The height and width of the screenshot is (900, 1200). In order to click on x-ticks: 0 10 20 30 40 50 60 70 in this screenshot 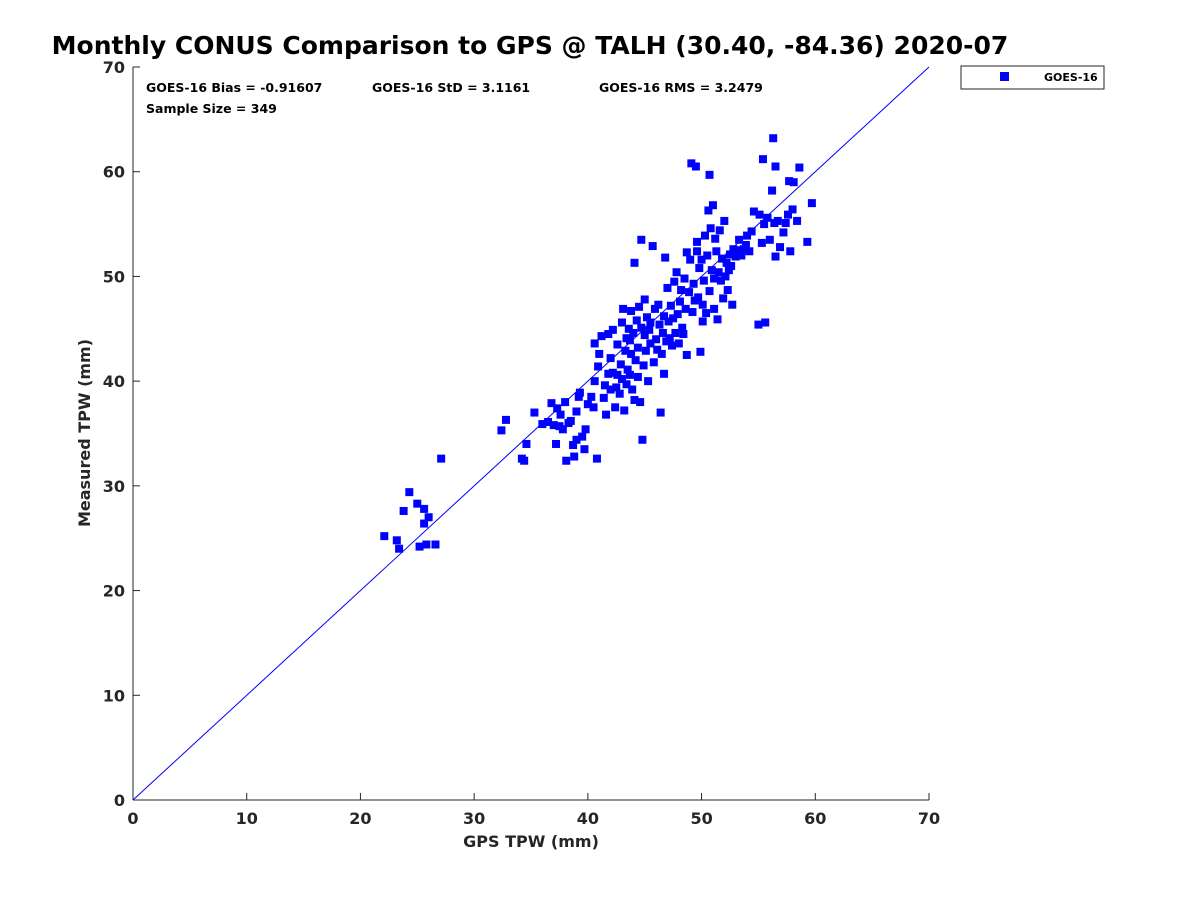, I will do `click(533, 810)`.